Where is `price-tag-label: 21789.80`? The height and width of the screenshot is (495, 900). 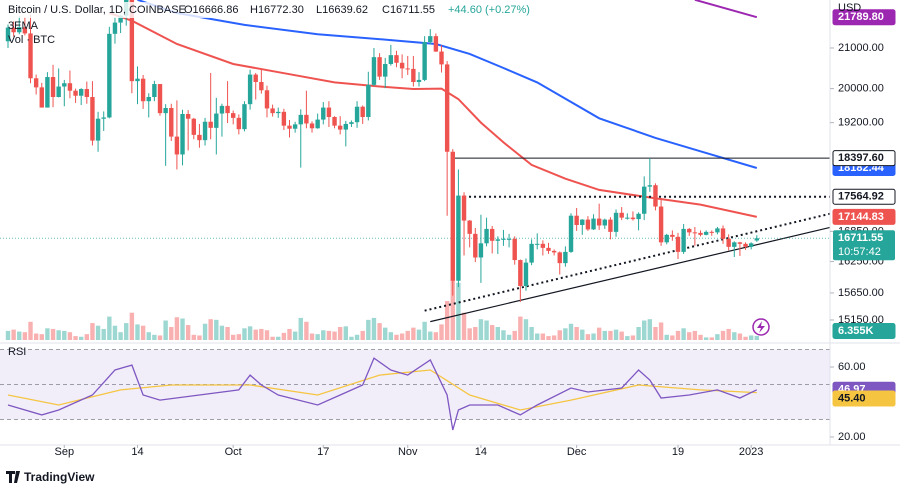 price-tag-label: 21789.80 is located at coordinates (861, 17).